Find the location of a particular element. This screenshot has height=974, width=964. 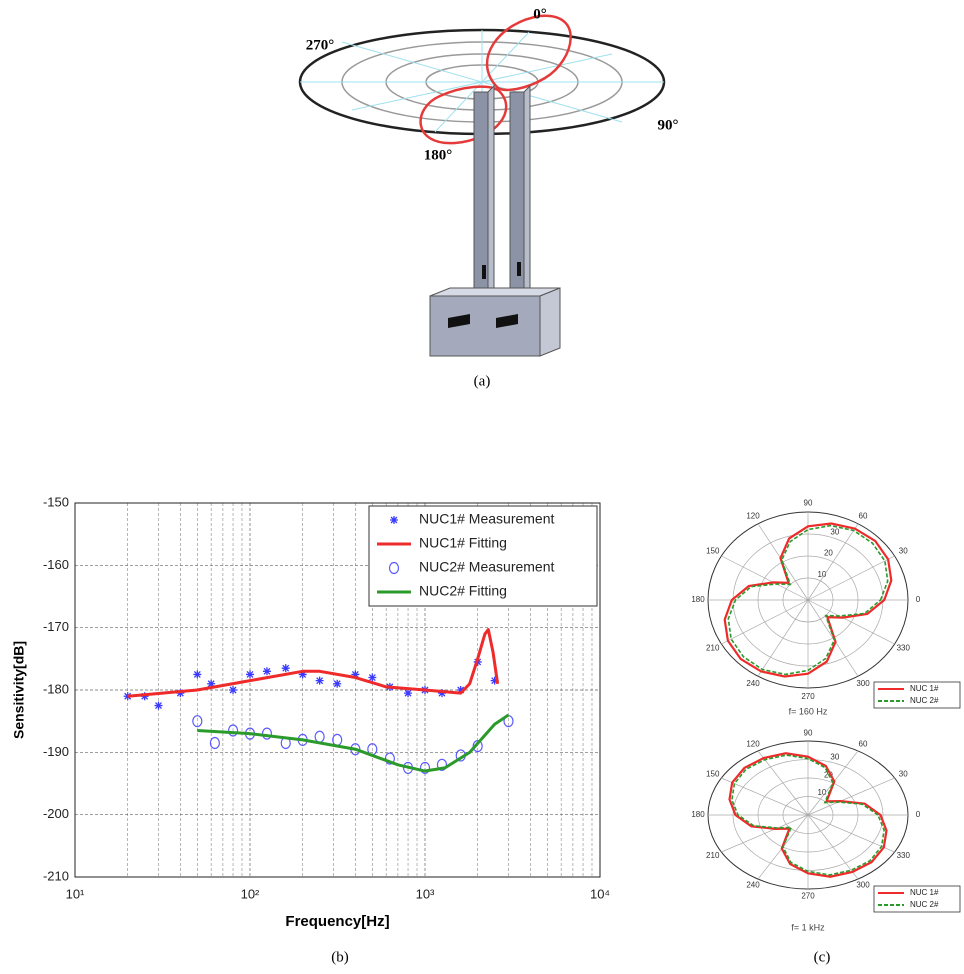

x-tick-label: 10³ is located at coordinates (425, 893).